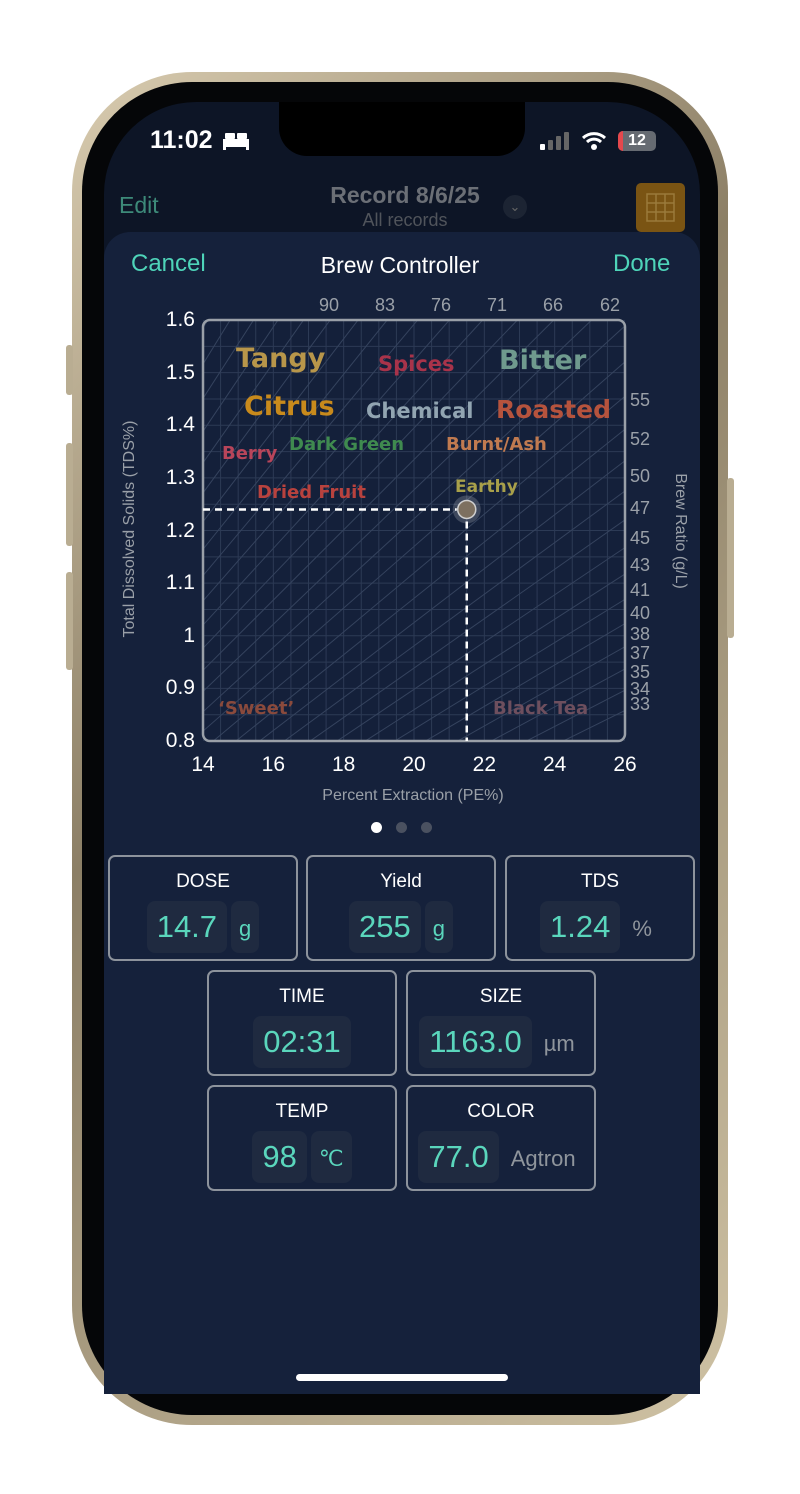  Describe the element at coordinates (289, 406) in the screenshot. I see `flavor-label: Citrus` at that location.